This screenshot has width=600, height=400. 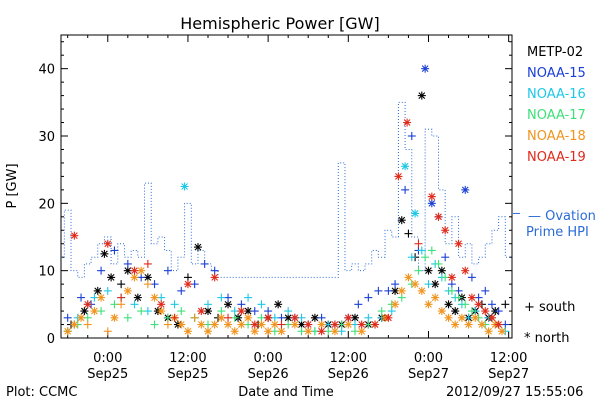 What do you see at coordinates (46, 272) in the screenshot?
I see `y-tick-label: 10` at bounding box center [46, 272].